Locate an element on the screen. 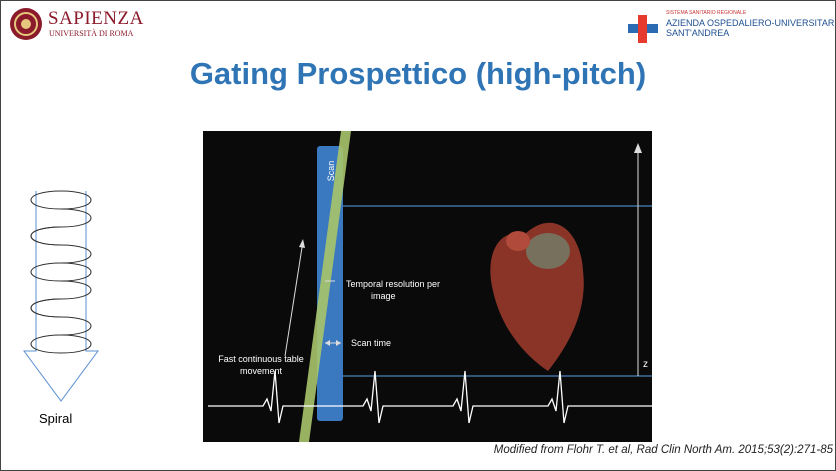 The image size is (836, 471). scan-label: Scan is located at coordinates (331, 171).